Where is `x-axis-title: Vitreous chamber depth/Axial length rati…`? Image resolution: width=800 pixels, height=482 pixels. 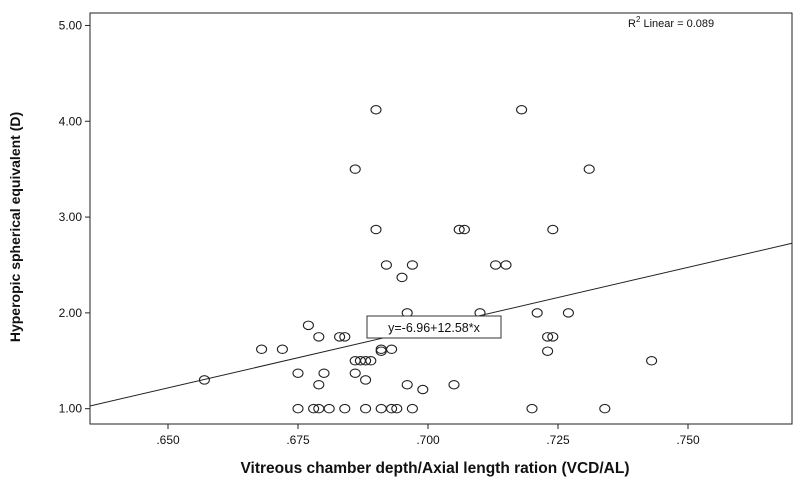 x-axis-title: Vitreous chamber depth/Axial length rati… is located at coordinates (435, 468).